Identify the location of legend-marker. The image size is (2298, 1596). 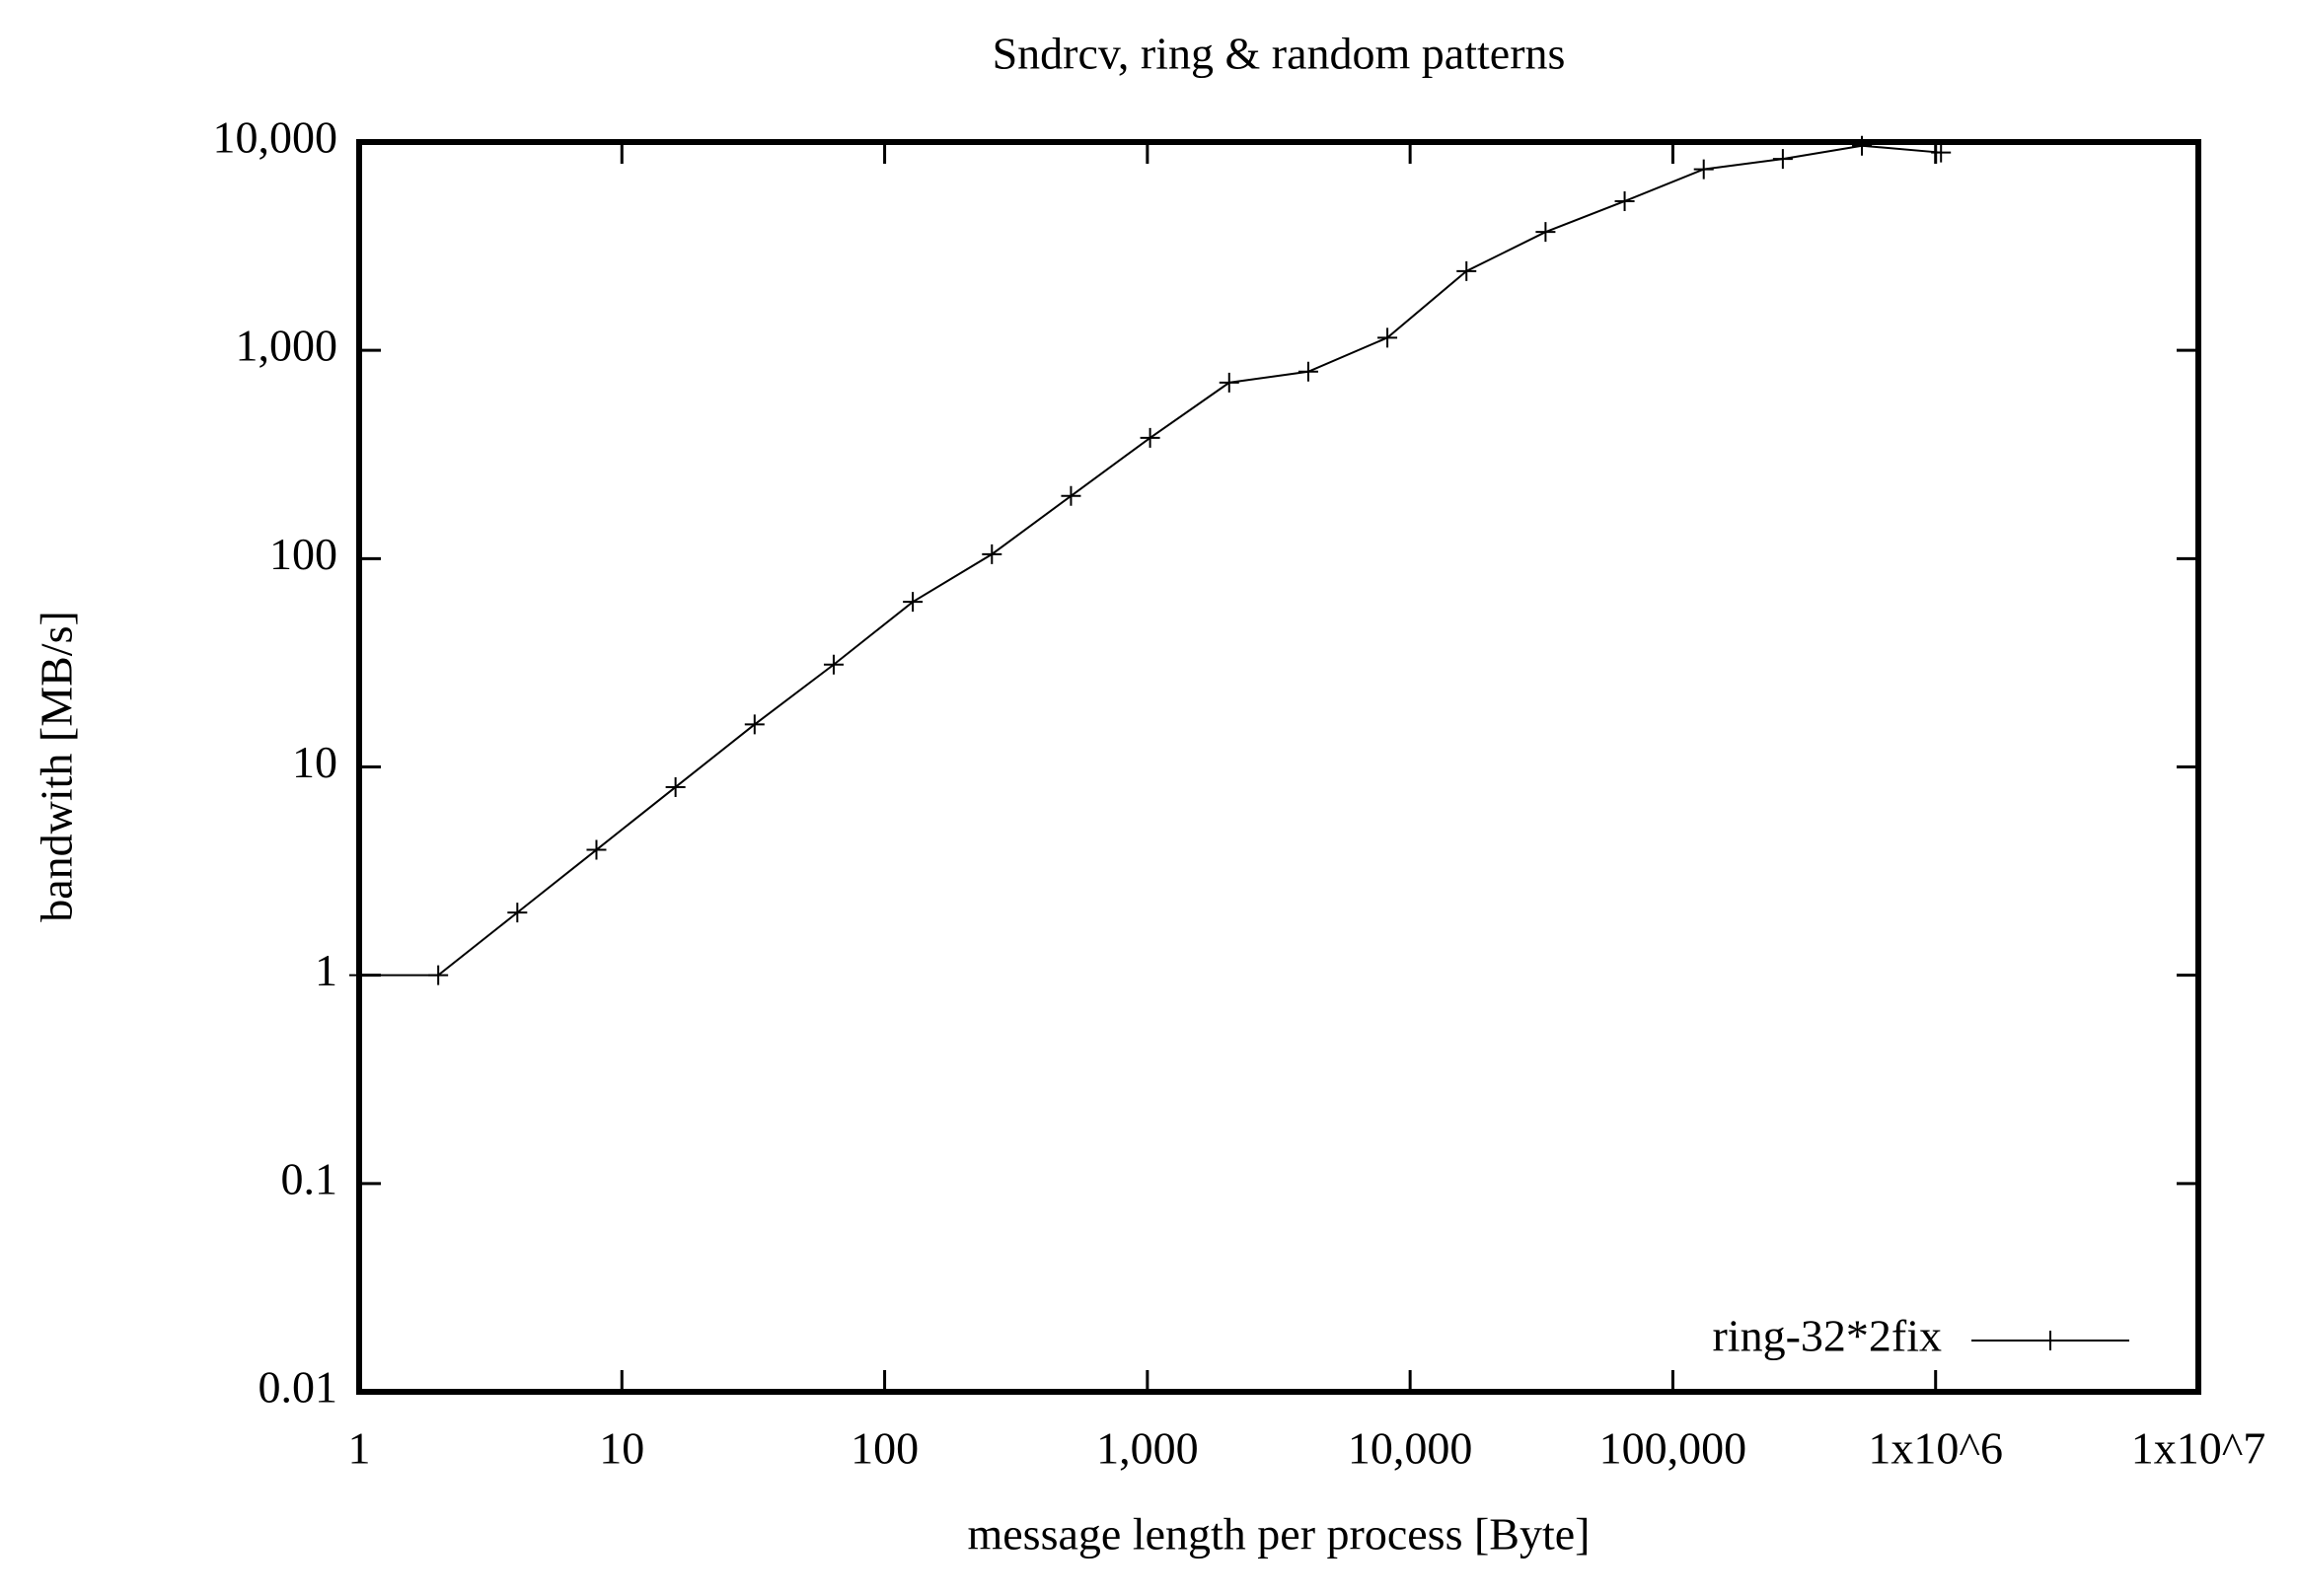
(2050, 1340).